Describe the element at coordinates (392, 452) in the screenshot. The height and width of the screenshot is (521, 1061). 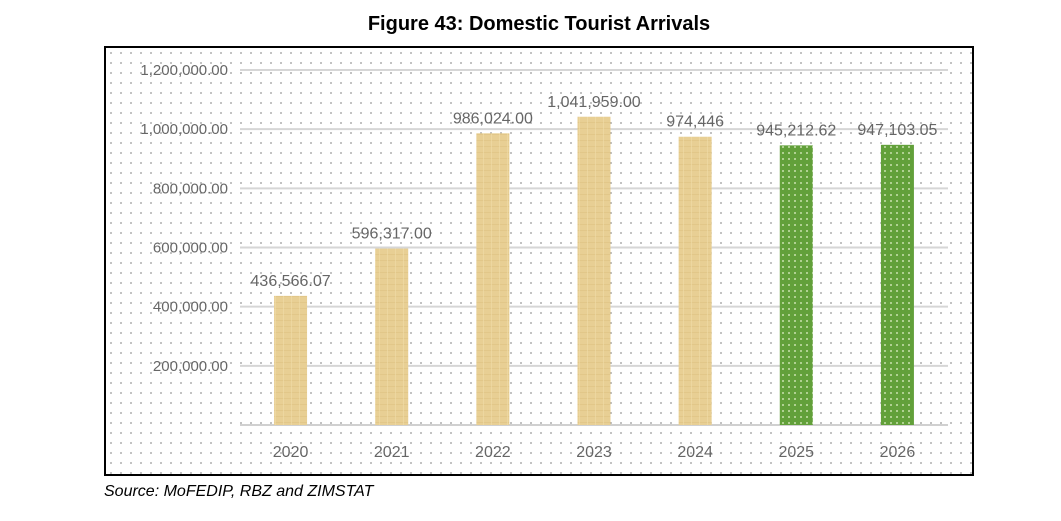
I see `x-tick-label: 2021` at that location.